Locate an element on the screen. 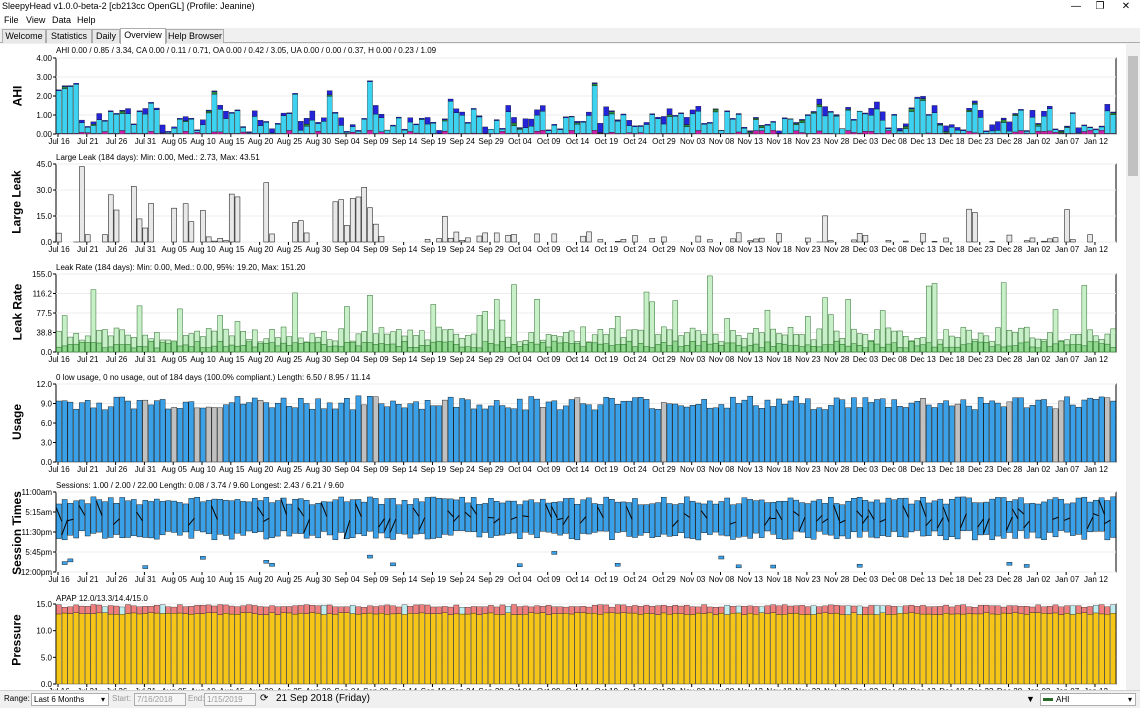 The width and height of the screenshot is (1140, 708). menu-help: Help is located at coordinates (86, 20).